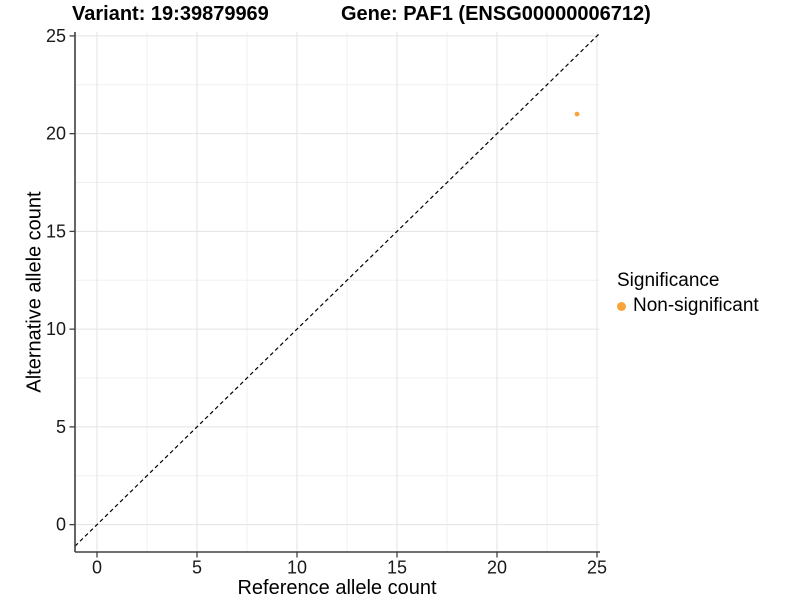  What do you see at coordinates (170, 14) in the screenshot?
I see `plot-title-variant: Variant: 19:39879969` at bounding box center [170, 14].